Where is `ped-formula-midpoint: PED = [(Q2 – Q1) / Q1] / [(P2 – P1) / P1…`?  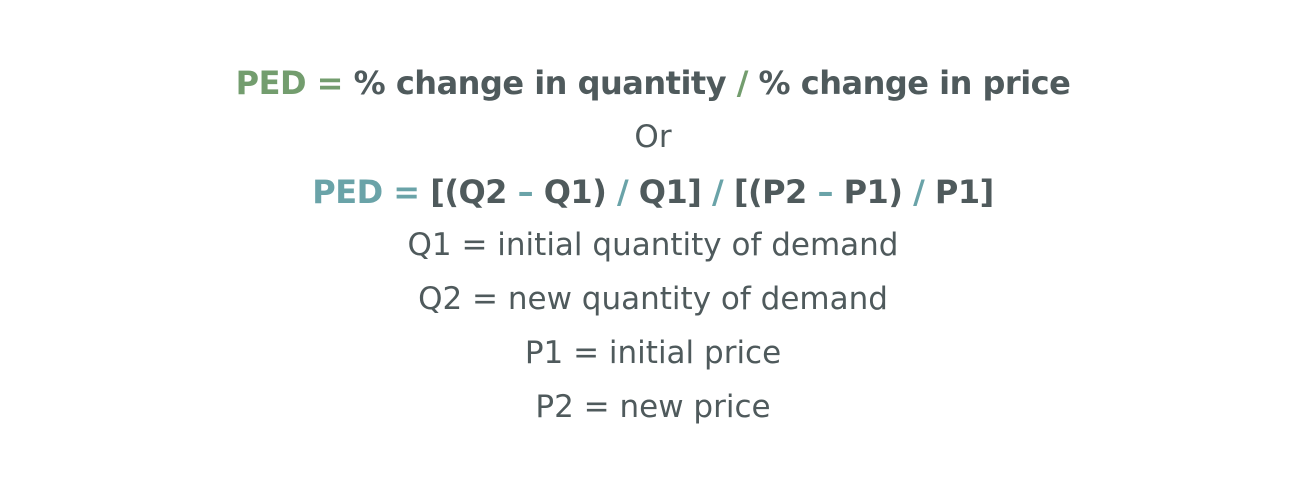 ped-formula-midpoint: PED = [(Q2 – Q1) / Q1] / [(P2 – P1) / P1… is located at coordinates (653, 192).